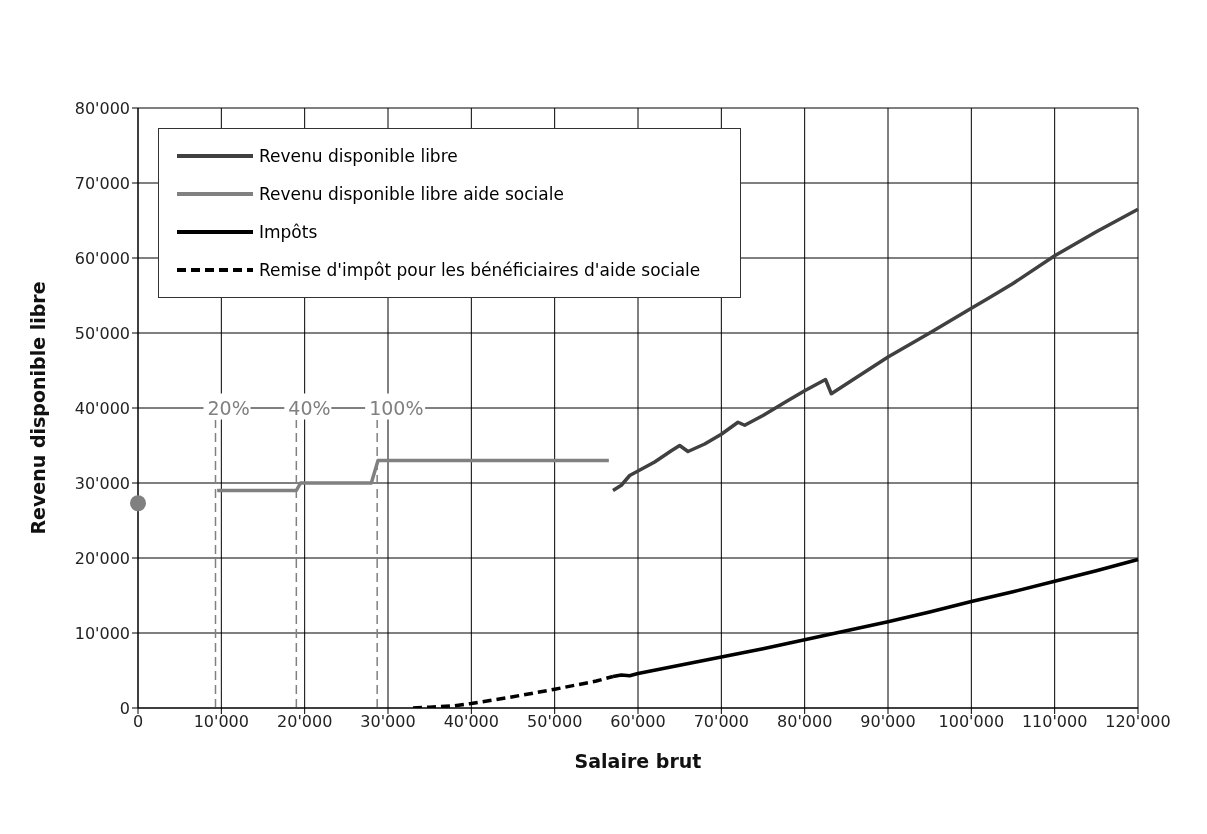 This screenshot has width=1207, height=834. I want to click on y-tick-label: 30'000, so click(102, 483).